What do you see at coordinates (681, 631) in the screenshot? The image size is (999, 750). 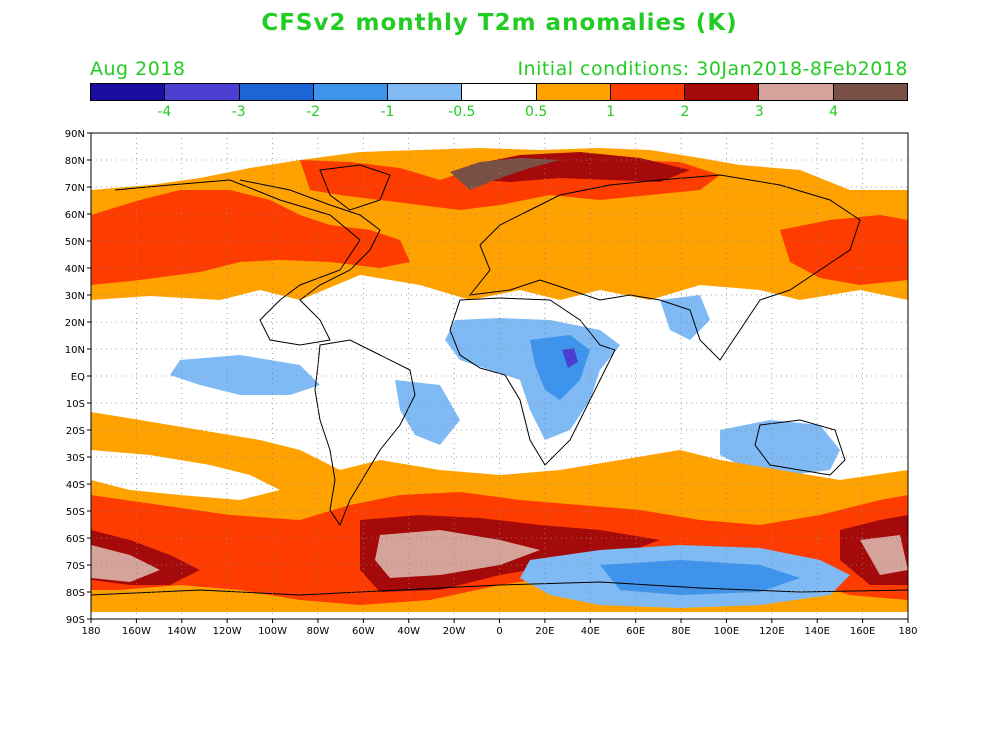 I see `lon-label: 80E` at bounding box center [681, 631].